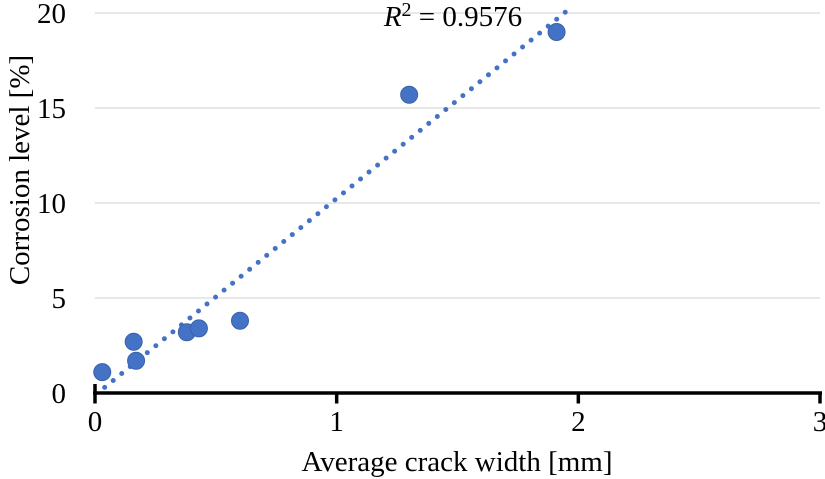 The width and height of the screenshot is (825, 479). What do you see at coordinates (456, 462) in the screenshot?
I see `x-axis-title: Average crack width [mm]` at bounding box center [456, 462].